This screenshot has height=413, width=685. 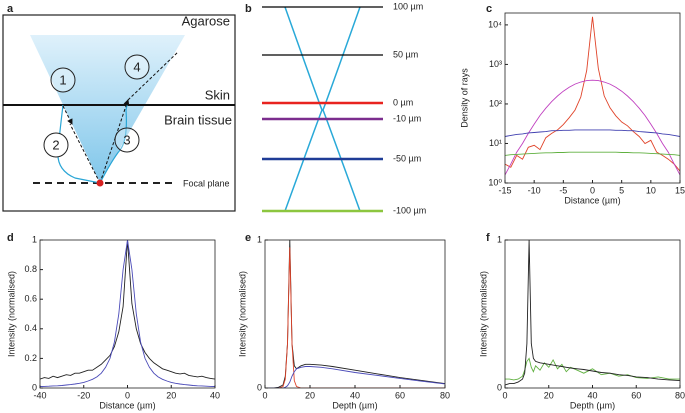 What do you see at coordinates (408, 6) in the screenshot?
I see `level-label: 100 µm` at bounding box center [408, 6].